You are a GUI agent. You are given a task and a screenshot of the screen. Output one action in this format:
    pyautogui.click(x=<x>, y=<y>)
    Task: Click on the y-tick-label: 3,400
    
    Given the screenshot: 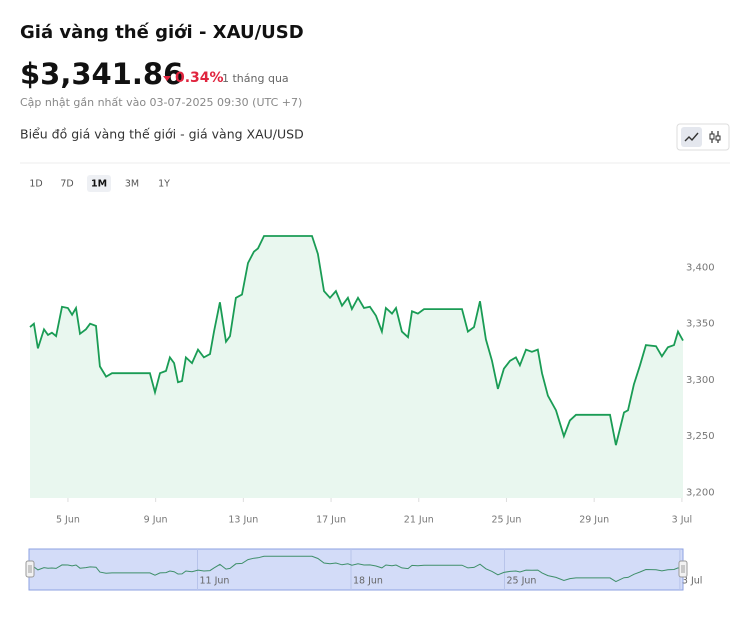 What is the action you would take?
    pyautogui.click(x=700, y=267)
    